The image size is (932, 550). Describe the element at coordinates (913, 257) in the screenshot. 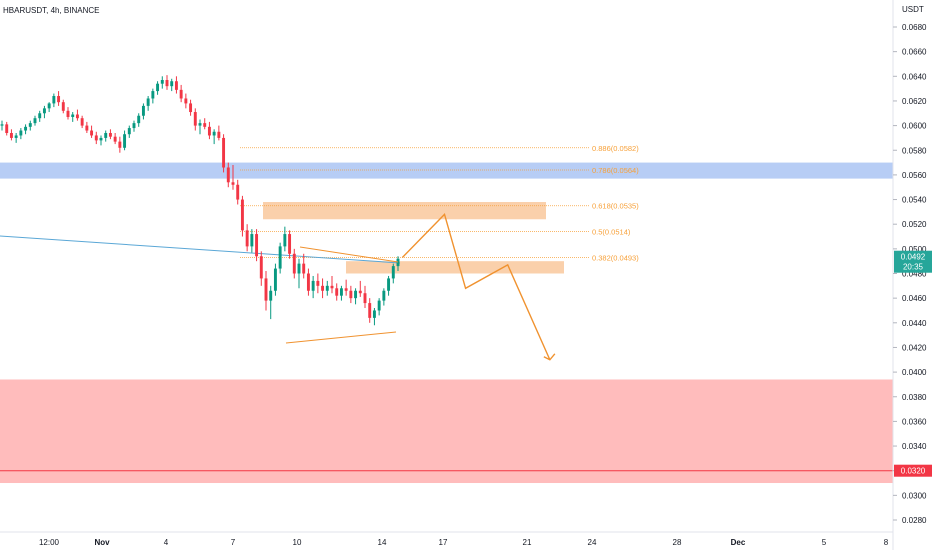

I see `last-price-value: 0.0492` at that location.